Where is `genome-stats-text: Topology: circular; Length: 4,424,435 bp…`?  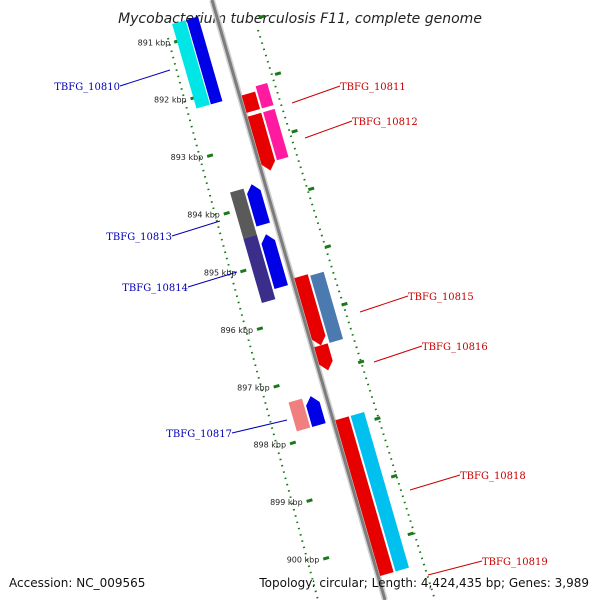
genome-stats-text: Topology: circular; Length: 4,424,435 bp… is located at coordinates (423, 583).